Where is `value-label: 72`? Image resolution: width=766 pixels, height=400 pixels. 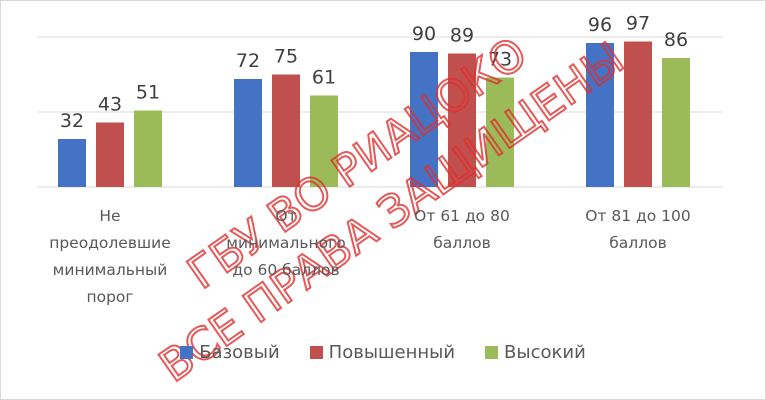
value-label: 72 is located at coordinates (248, 61).